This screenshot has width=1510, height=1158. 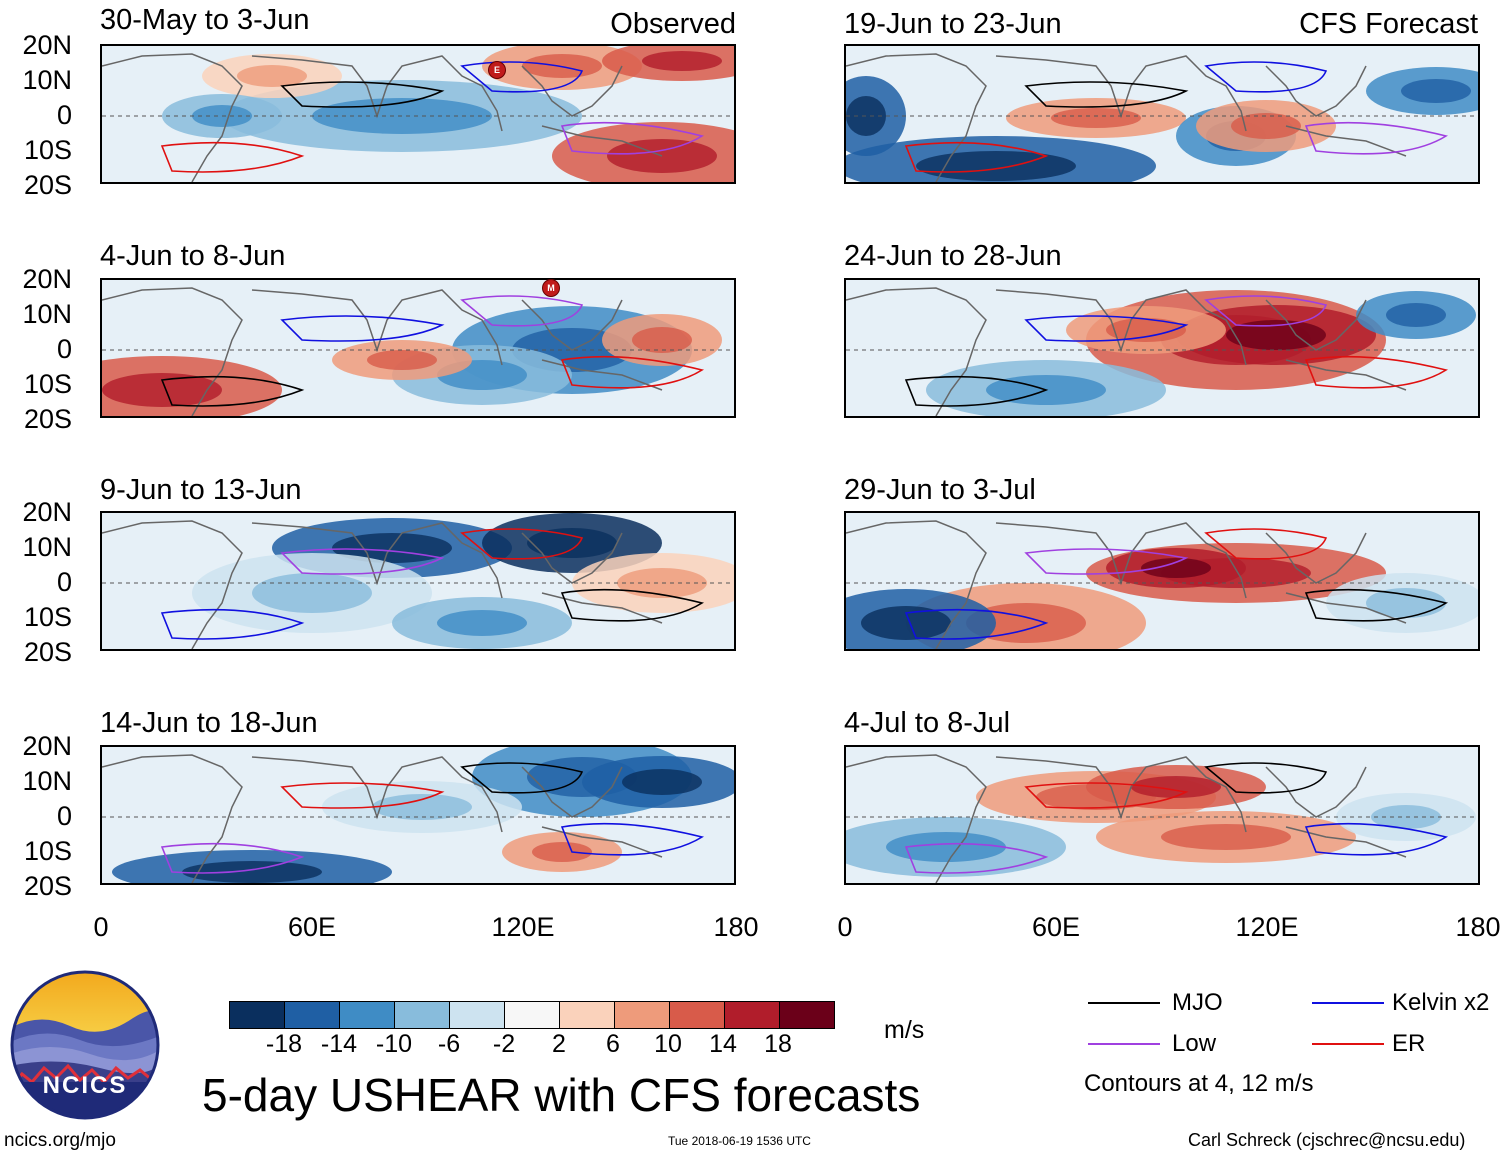 What do you see at coordinates (284, 1044) in the screenshot?
I see `colorbar-label: -18` at bounding box center [284, 1044].